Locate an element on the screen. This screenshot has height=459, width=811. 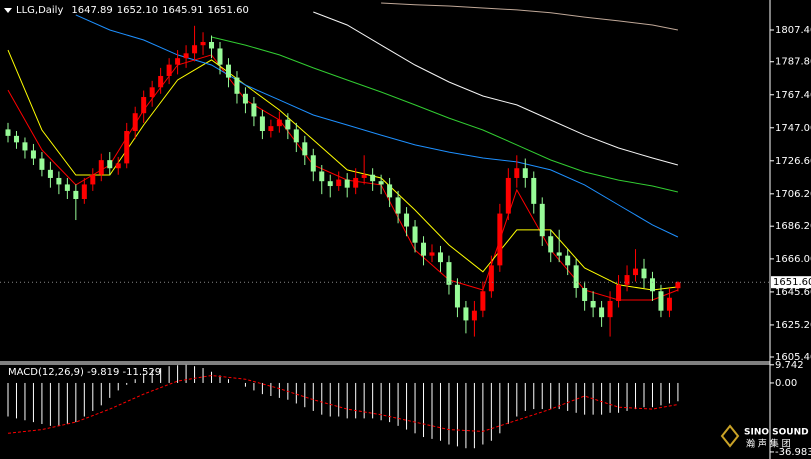
y-tick-label: 1747.00 is located at coordinates (793, 128).